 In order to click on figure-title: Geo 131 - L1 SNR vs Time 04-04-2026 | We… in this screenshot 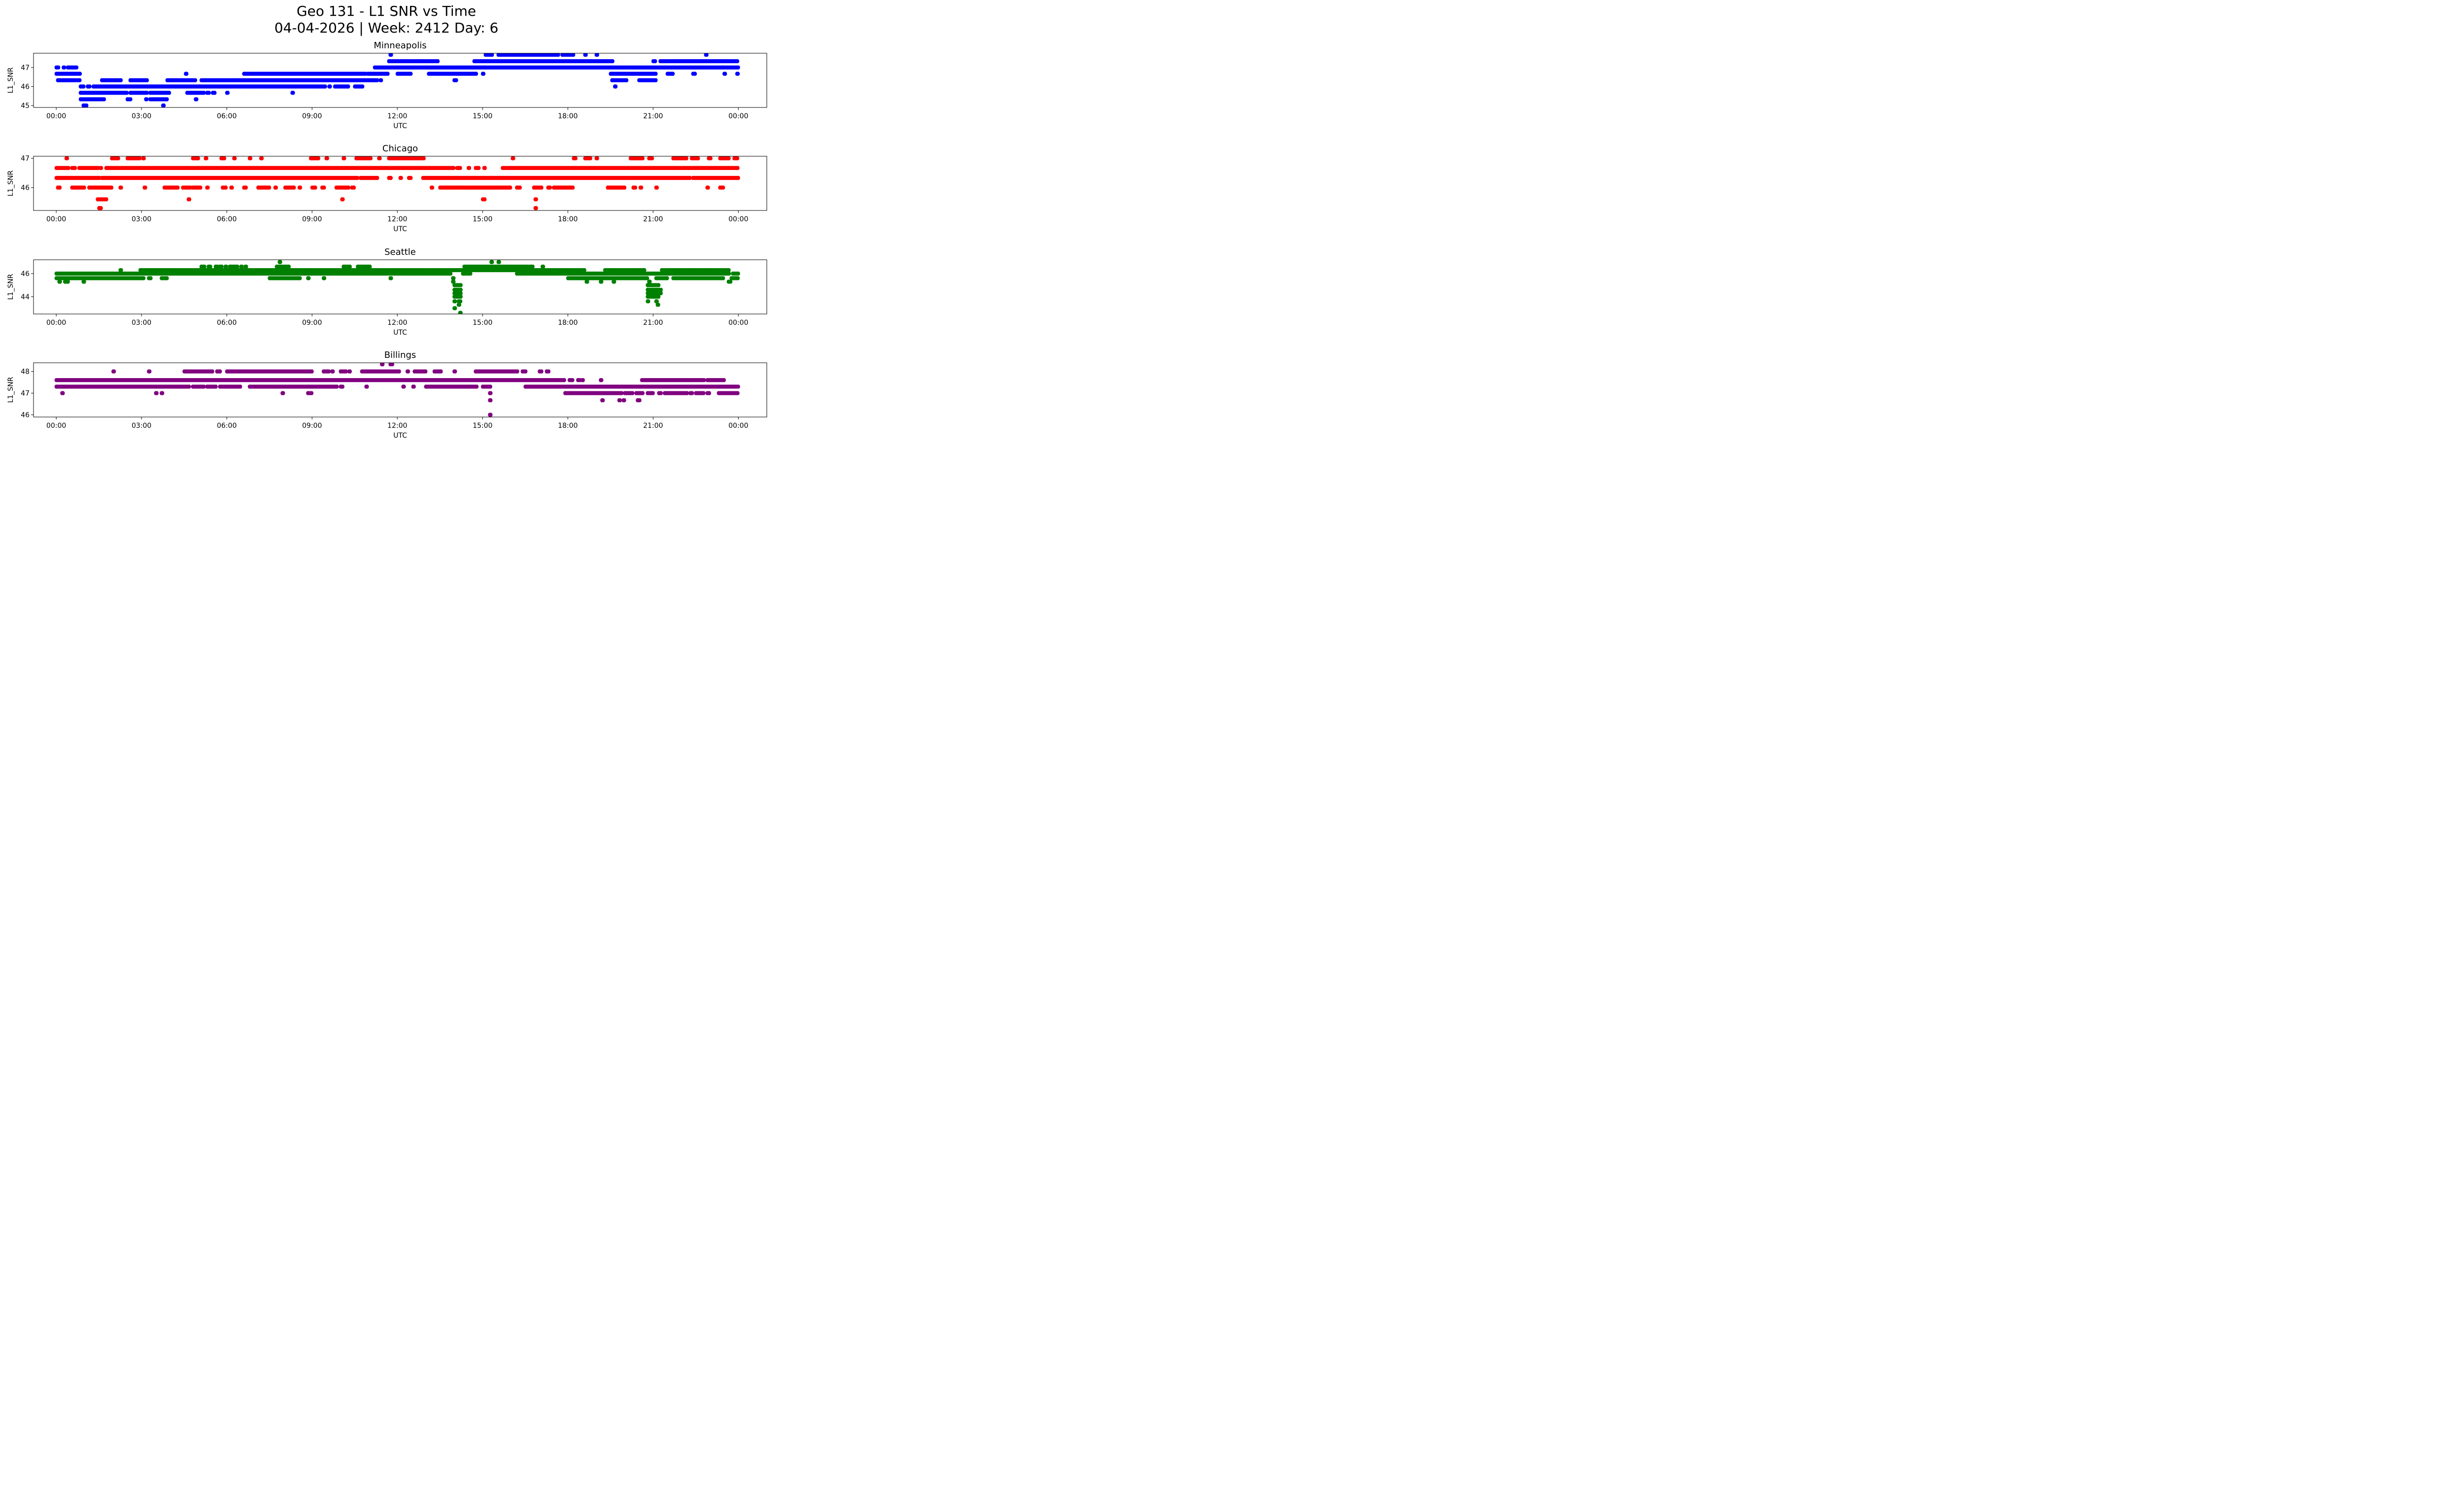, I will do `click(386, 19)`.